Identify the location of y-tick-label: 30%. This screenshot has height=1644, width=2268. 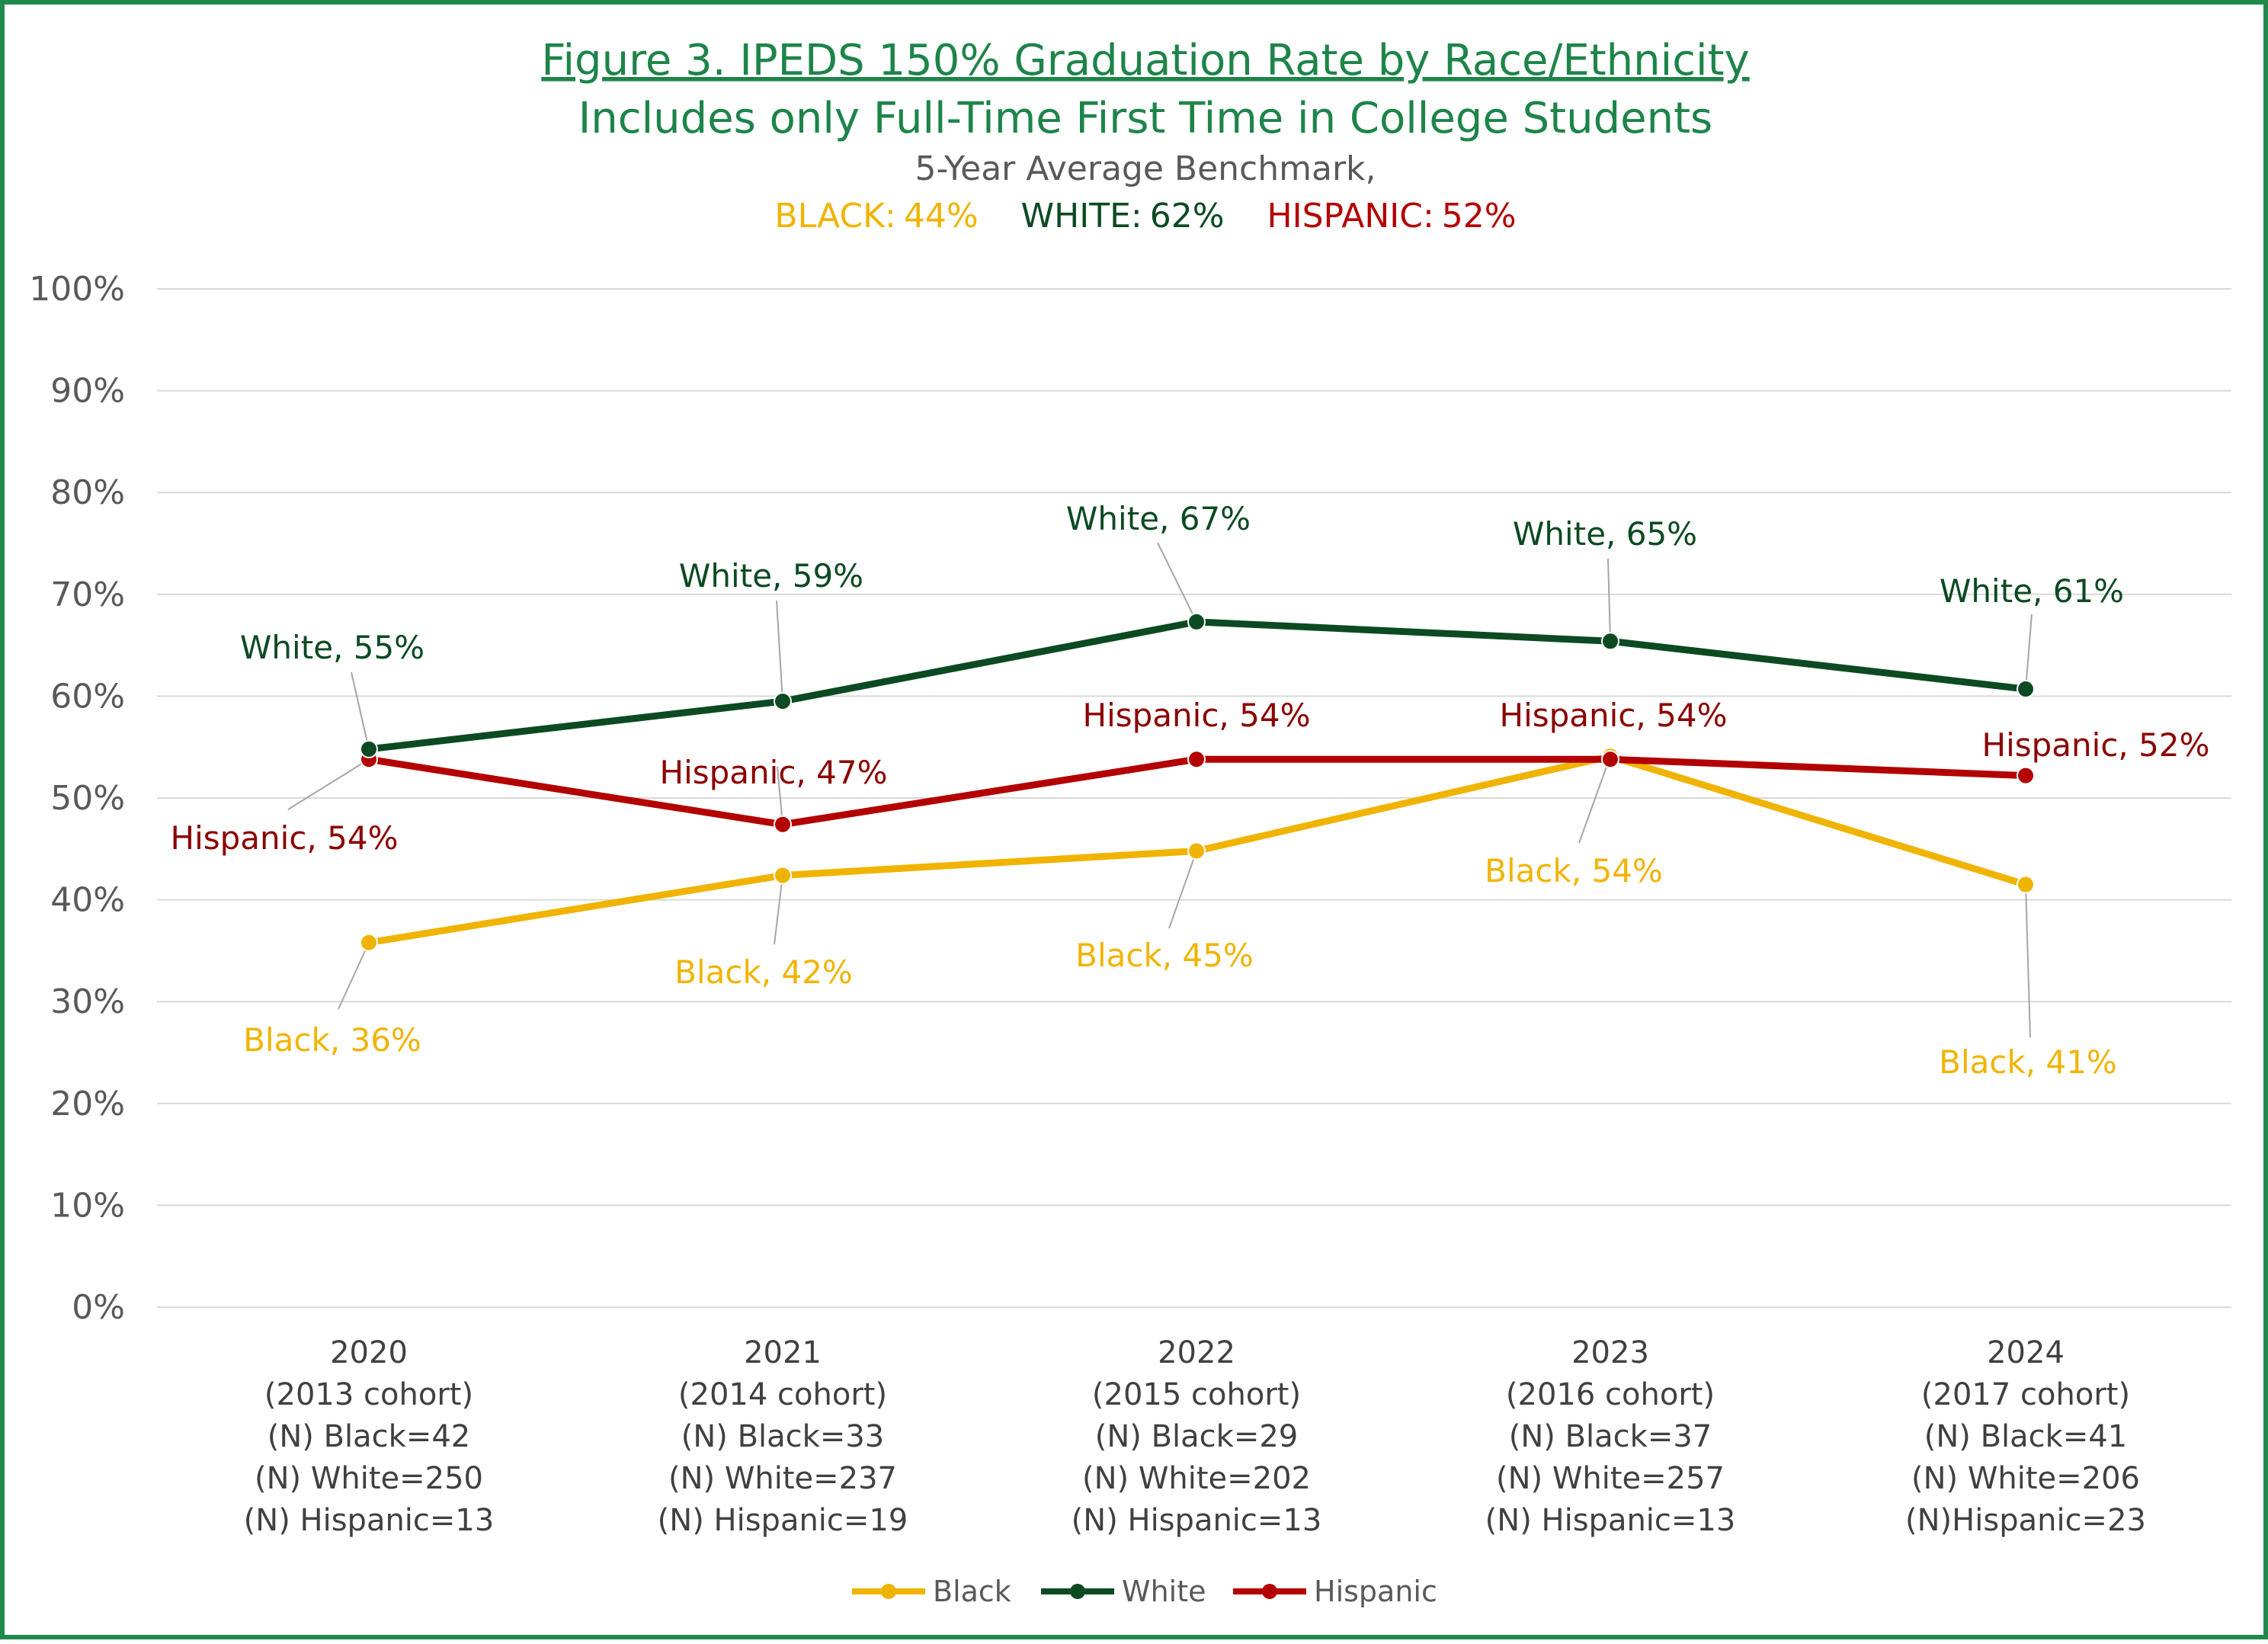
(87, 1001).